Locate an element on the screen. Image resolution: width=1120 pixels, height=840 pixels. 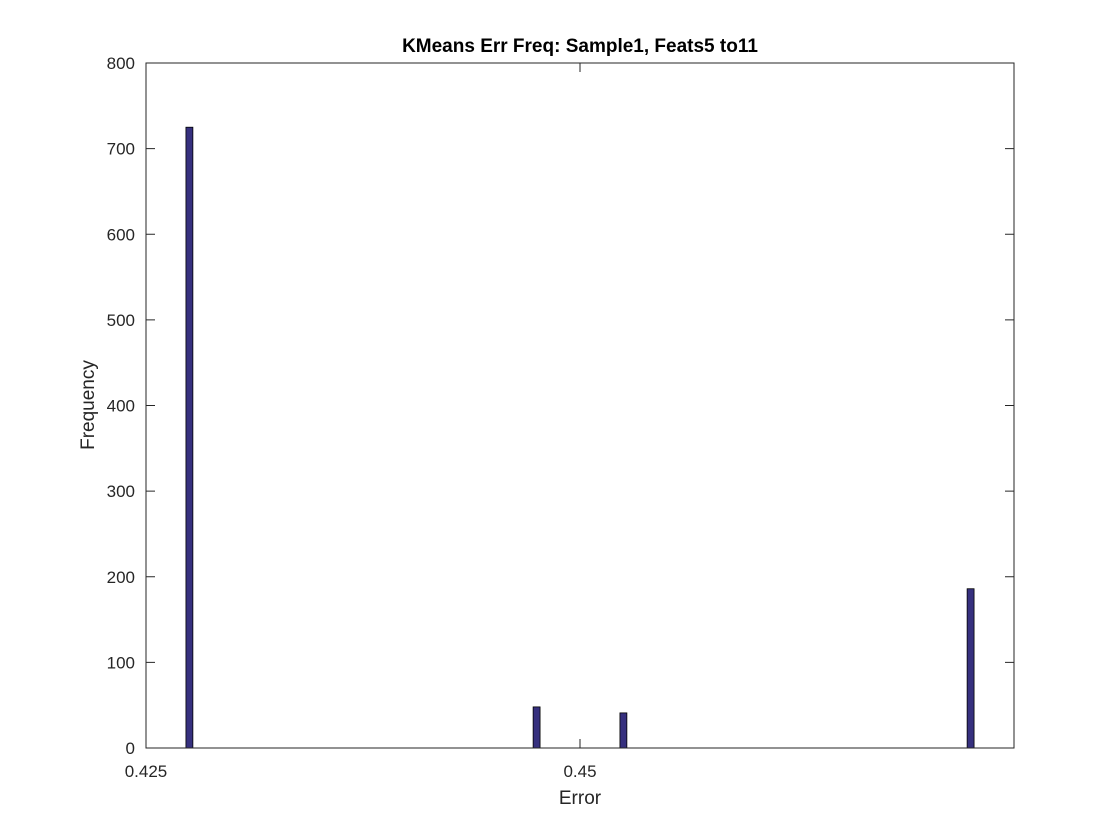
x-tick-label-2: 0.45 is located at coordinates (579, 771).